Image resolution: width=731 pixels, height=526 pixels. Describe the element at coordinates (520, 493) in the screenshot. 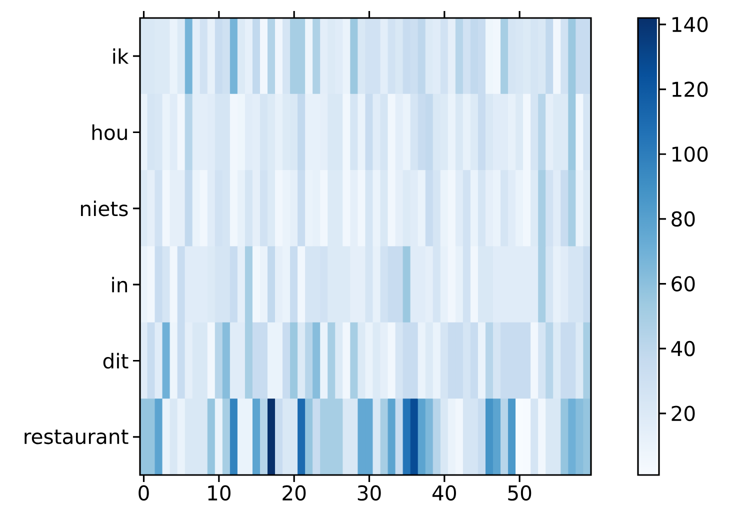

I see `x-tick-label: 50` at that location.